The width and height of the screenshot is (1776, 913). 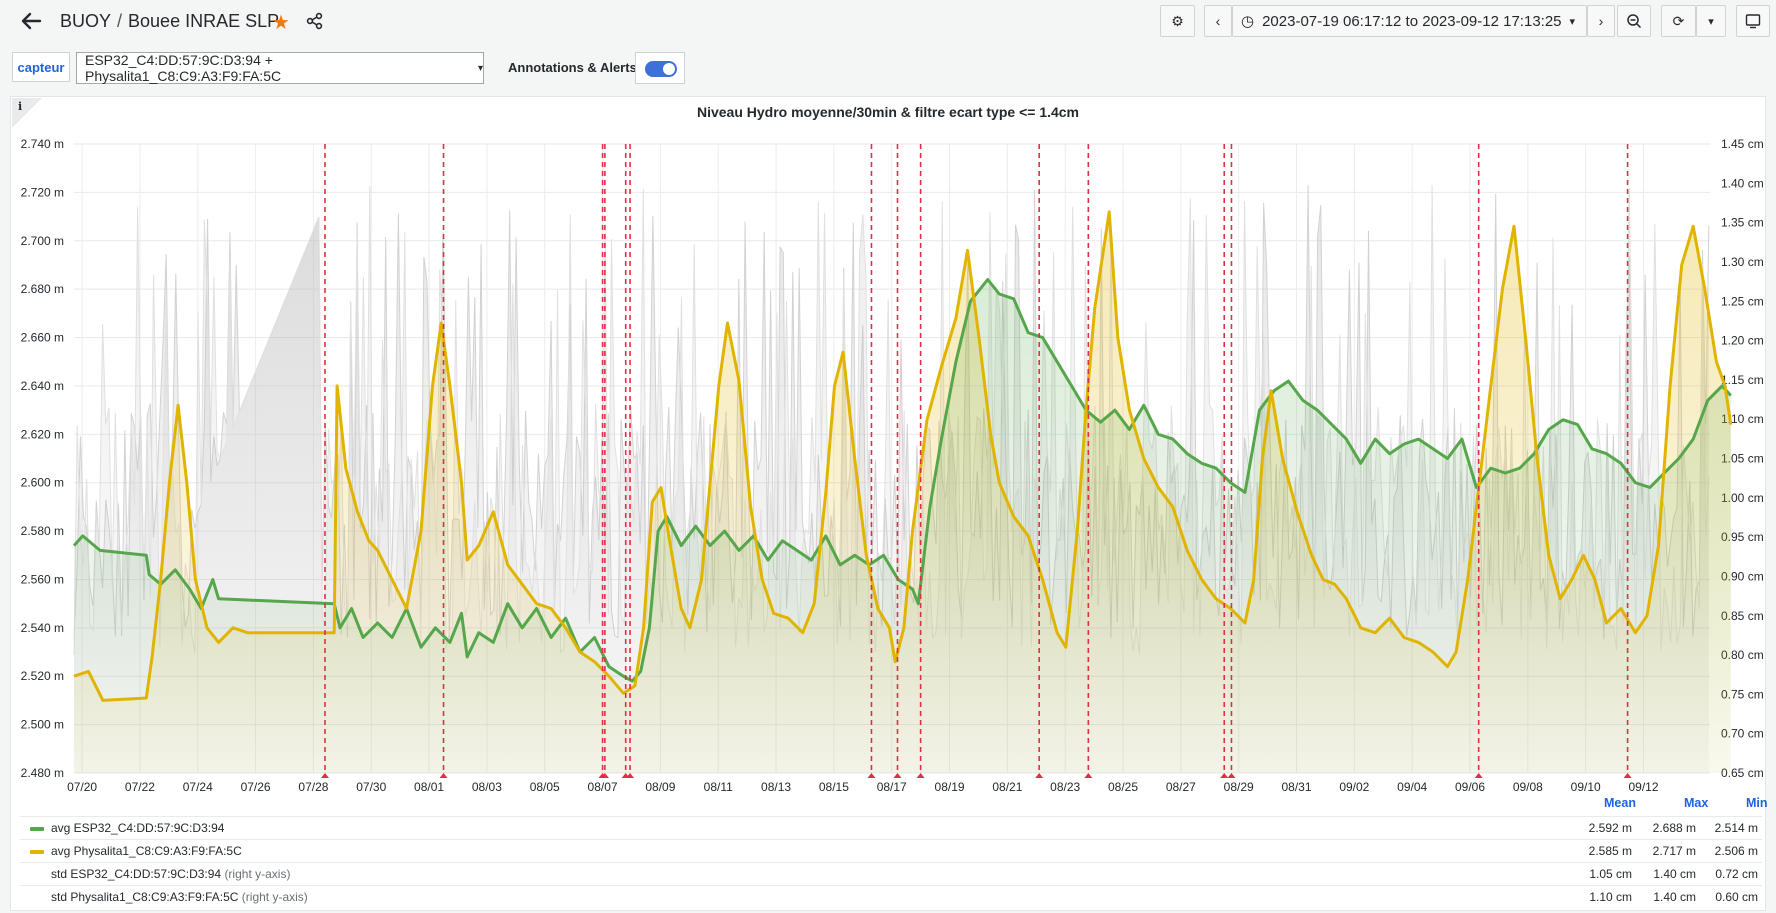 What do you see at coordinates (669, 69) in the screenshot?
I see `toggle-knob` at bounding box center [669, 69].